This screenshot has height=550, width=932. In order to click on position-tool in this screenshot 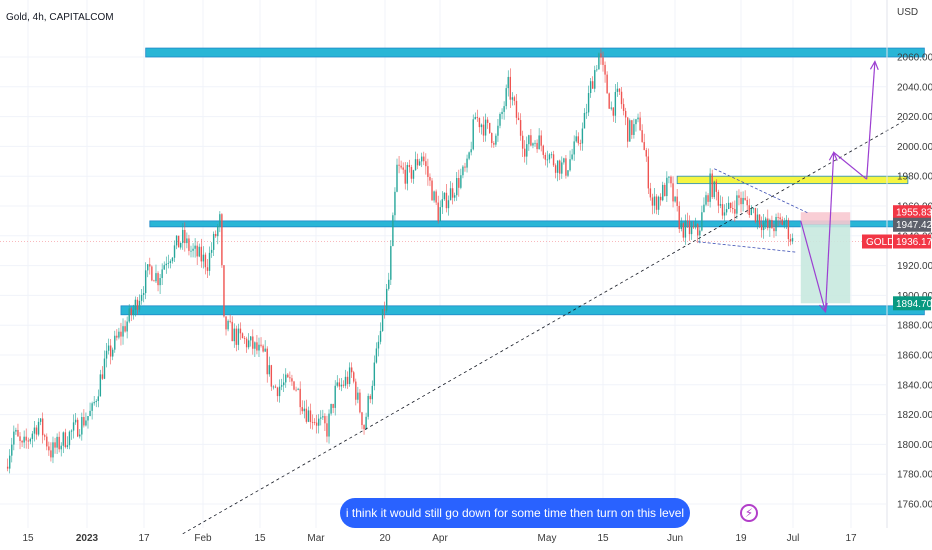, I will do `click(825, 258)`.